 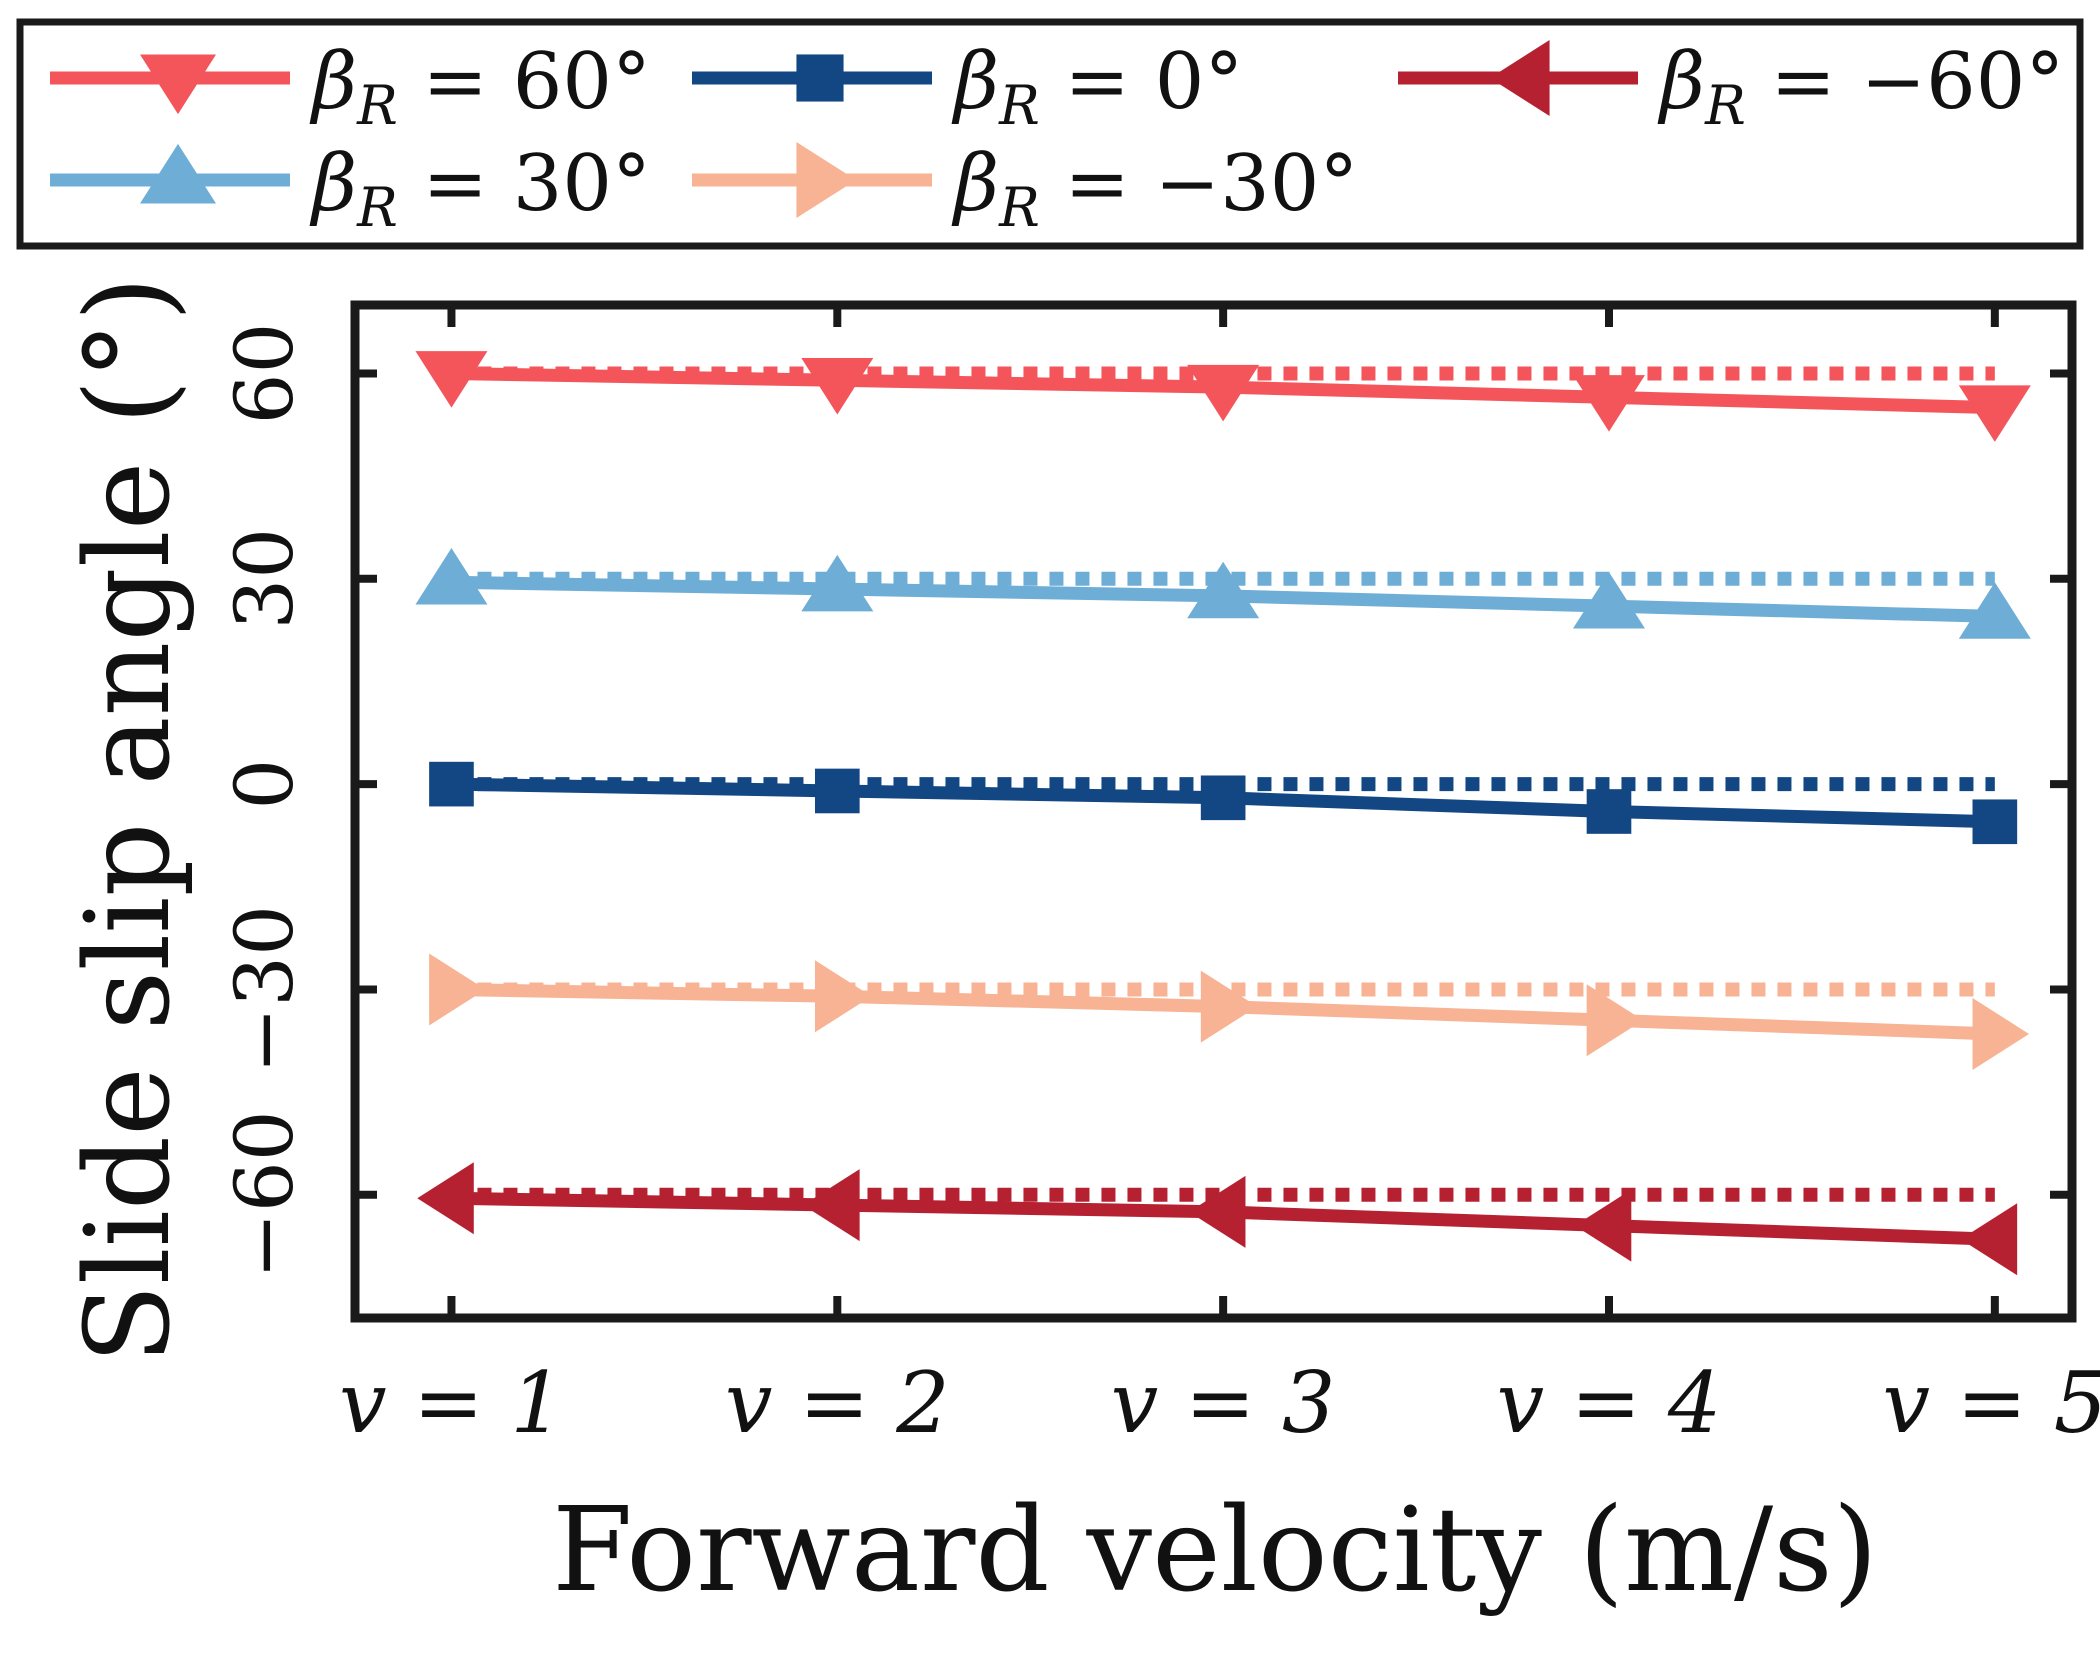 I want to click on x-tick-label: v = 4, so click(x=1609, y=1403).